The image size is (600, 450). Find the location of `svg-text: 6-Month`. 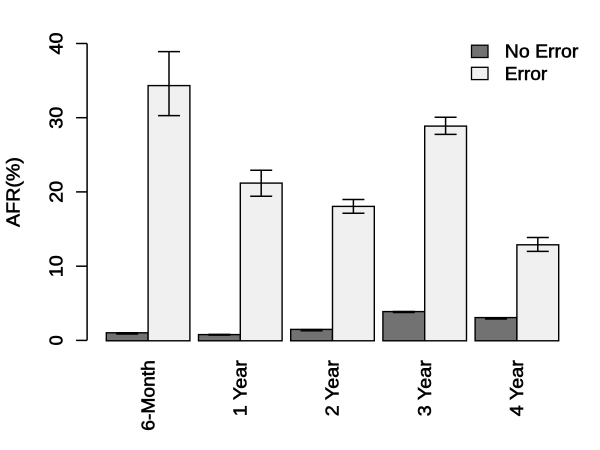

svg-text: 6-Month is located at coordinates (148, 395).